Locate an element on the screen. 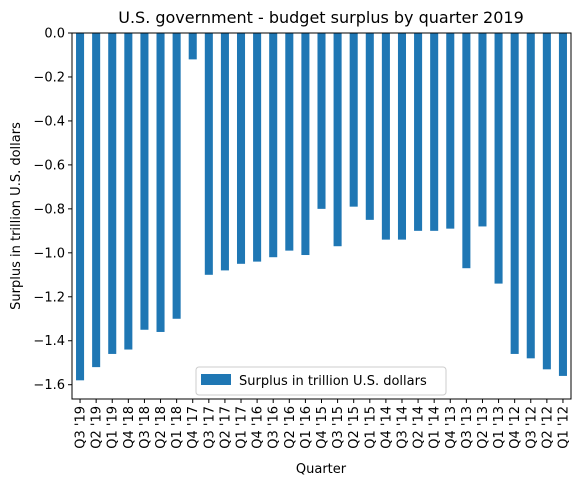 Image resolution: width=579 pixels, height=486 pixels. x-tick-label: Q3 '12 is located at coordinates (531, 427).